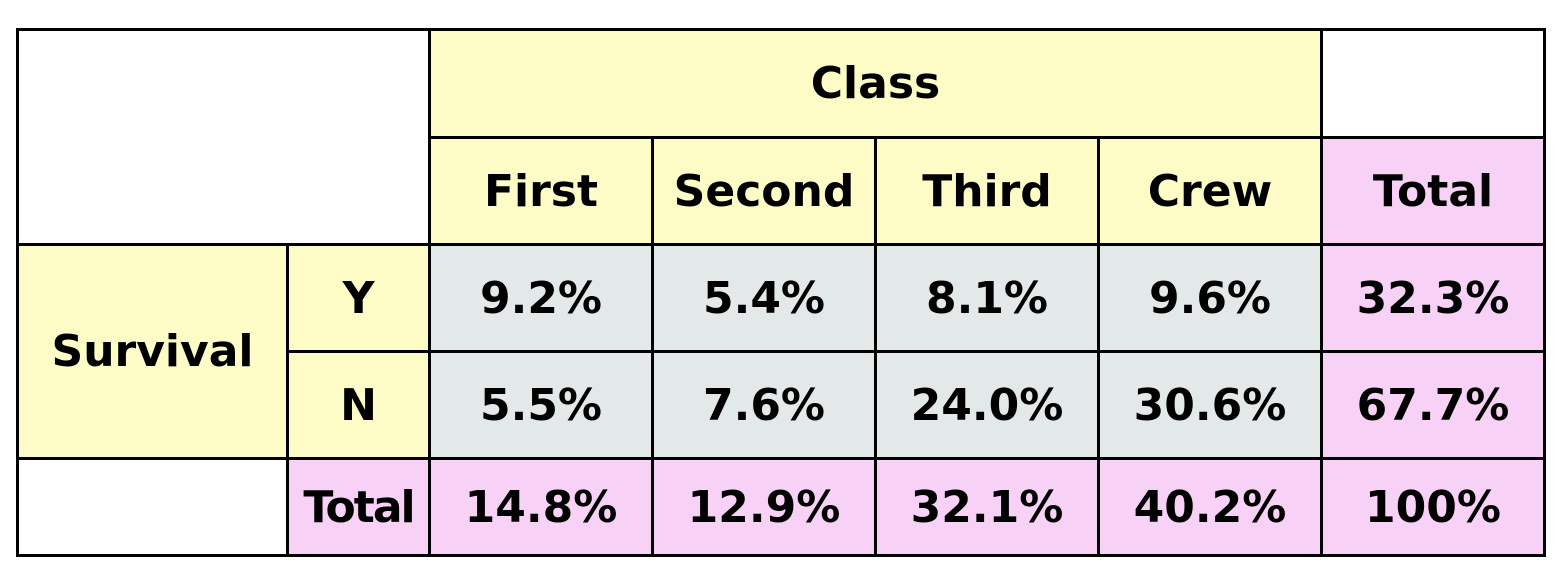 The height and width of the screenshot is (578, 1560). I want to click on grand-total: 100%, so click(1433, 507).